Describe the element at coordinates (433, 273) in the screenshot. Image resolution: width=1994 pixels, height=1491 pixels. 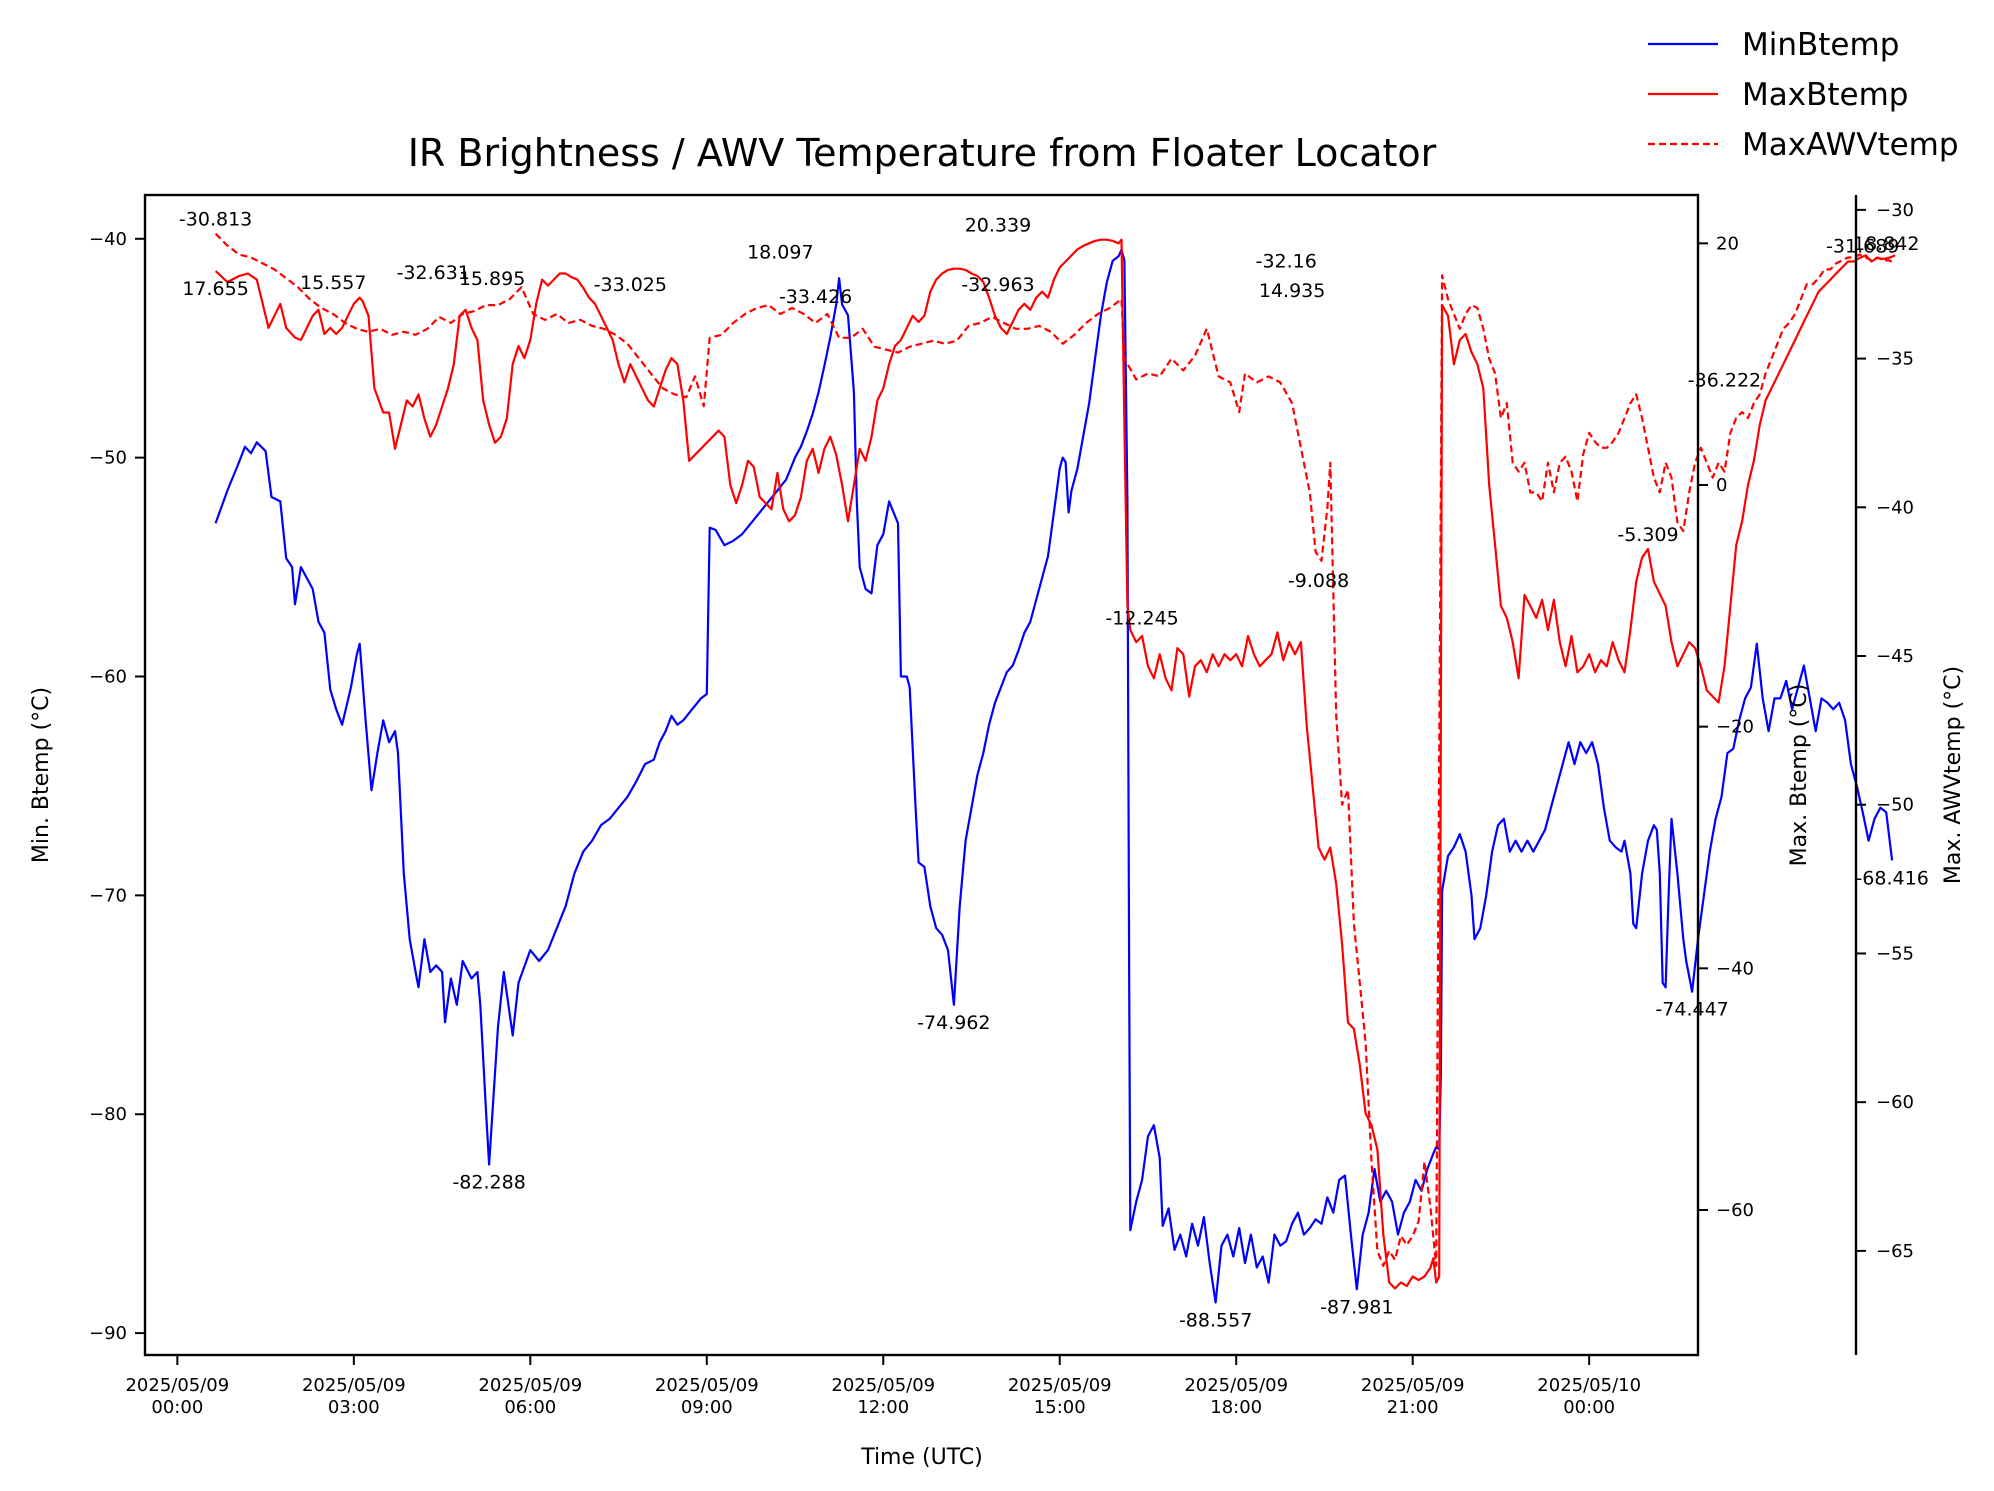
I see `data-label: -32.631` at that location.